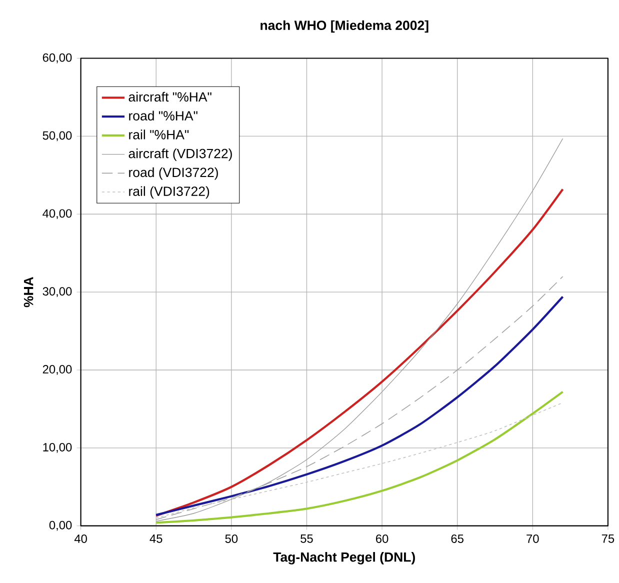 This screenshot has height=583, width=619. I want to click on y-tick-label: 40,00, so click(57, 214).